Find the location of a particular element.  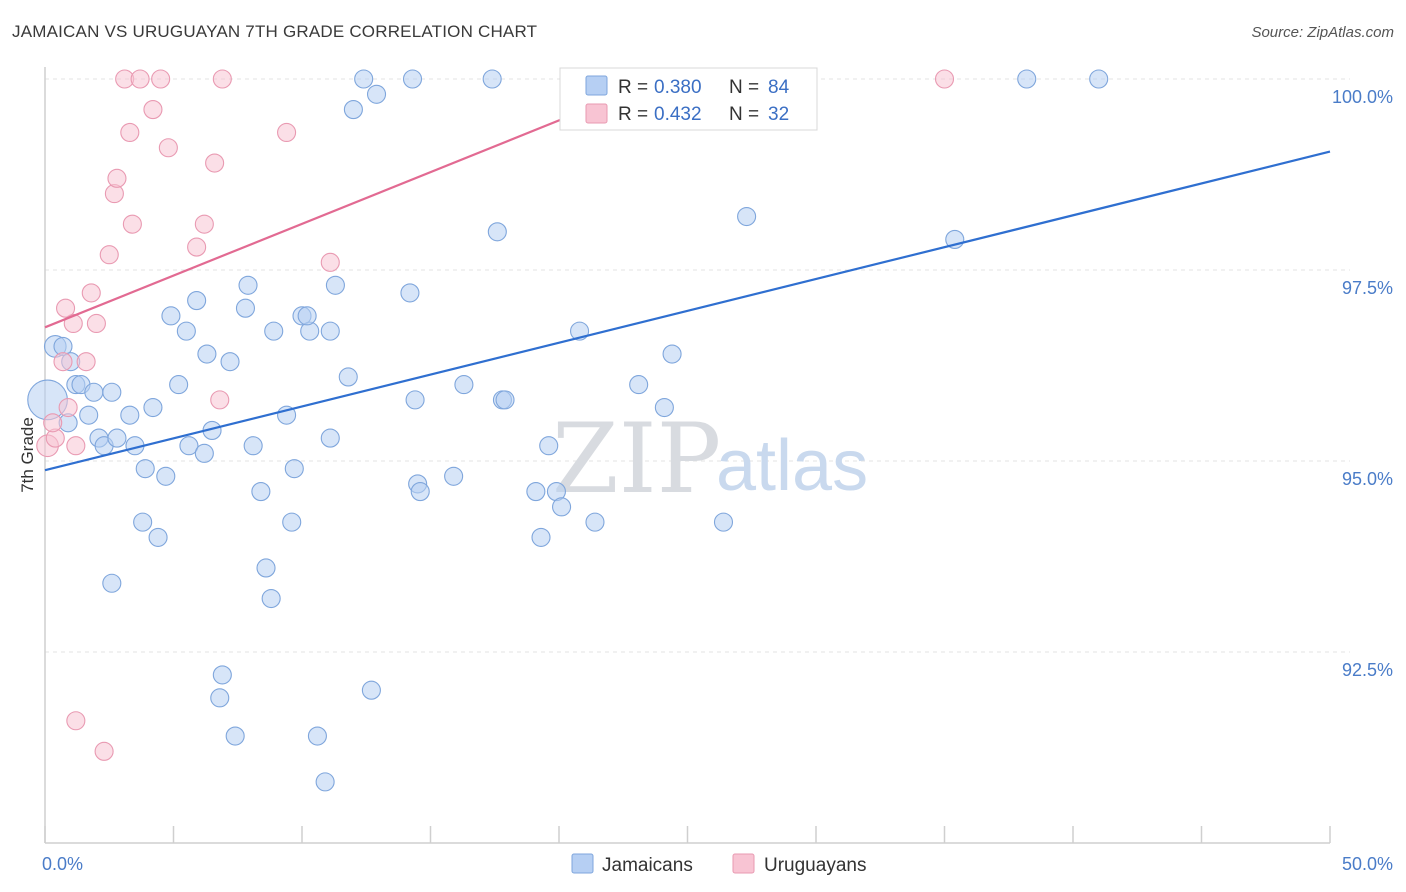

uruguayans-swatch is located at coordinates (596, 113).